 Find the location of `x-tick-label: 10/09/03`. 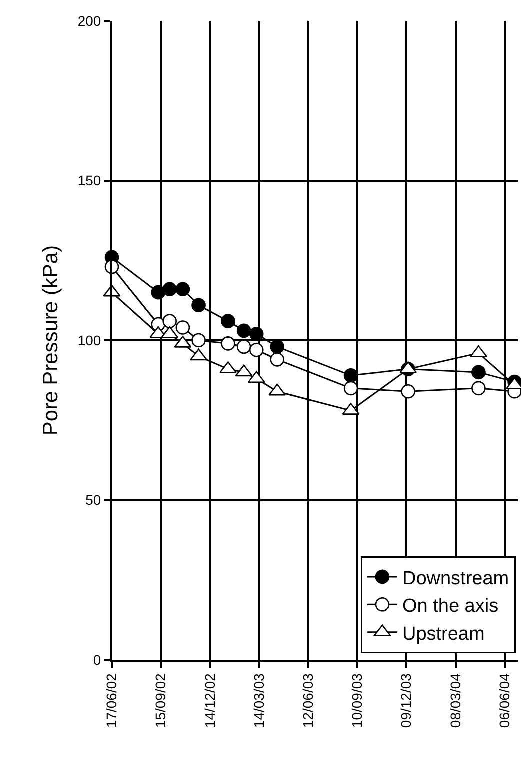

x-tick-label: 10/09/03 is located at coordinates (357, 700).